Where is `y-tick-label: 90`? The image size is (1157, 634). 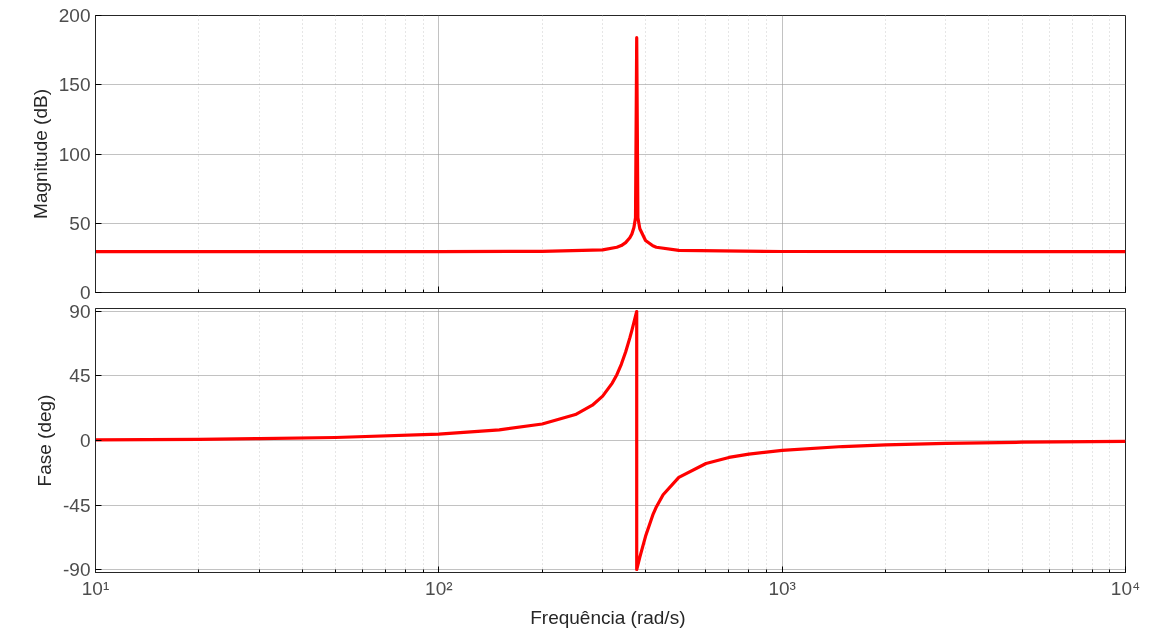 y-tick-label: 90 is located at coordinates (80, 311).